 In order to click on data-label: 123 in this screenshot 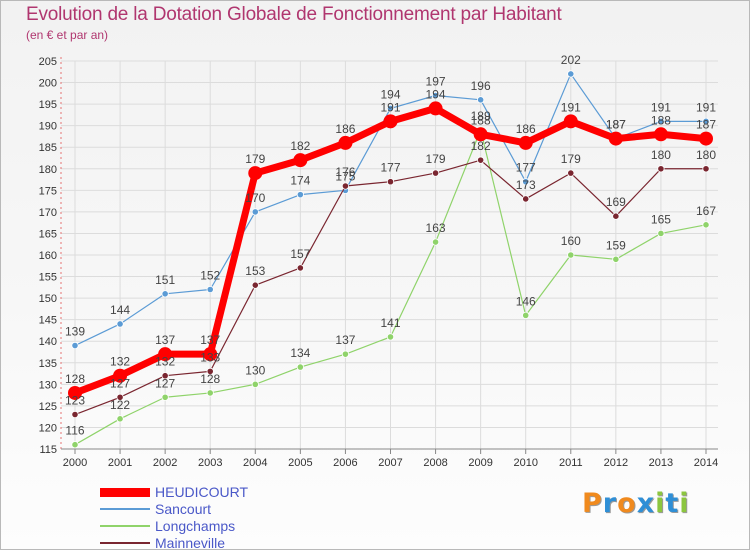, I will do `click(75, 401)`.